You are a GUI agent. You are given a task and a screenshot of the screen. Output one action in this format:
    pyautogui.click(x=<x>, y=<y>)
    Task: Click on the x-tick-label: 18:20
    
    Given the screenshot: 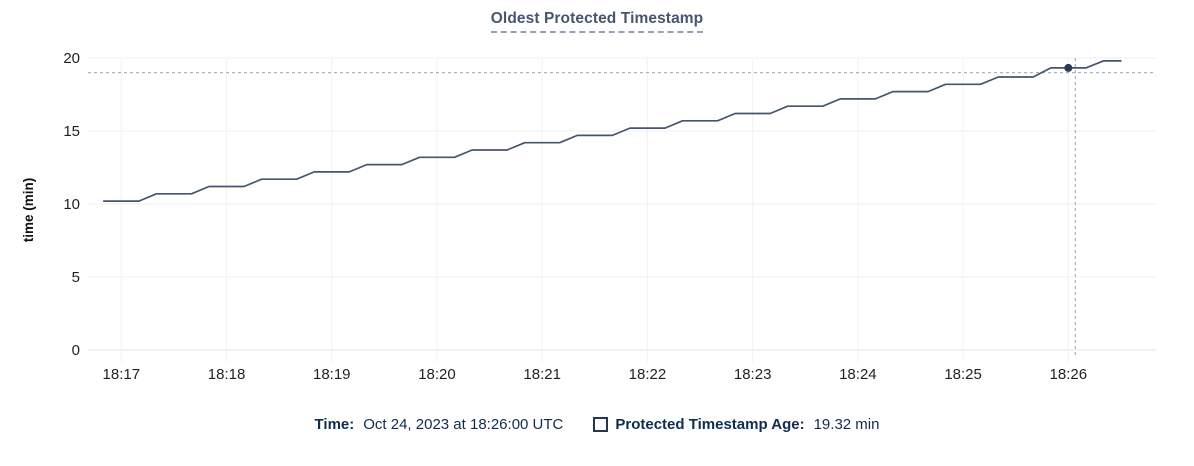 What is the action you would take?
    pyautogui.click(x=437, y=374)
    